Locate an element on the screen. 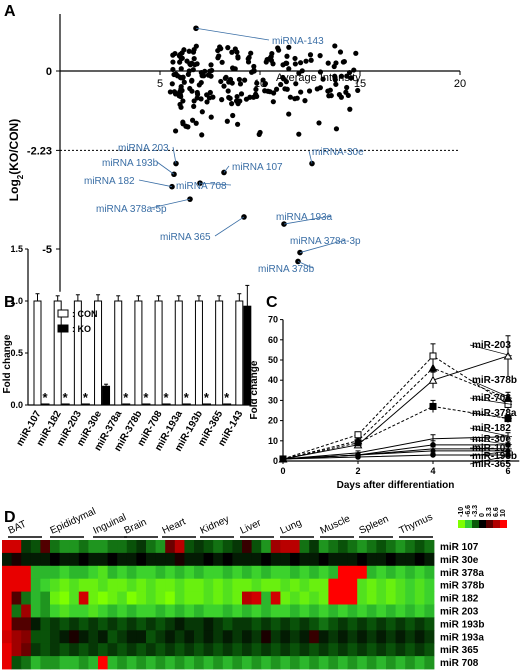 Image resolution: width=520 pixels, height=670 pixels. d-row-label: miR 708 is located at coordinates (459, 663).